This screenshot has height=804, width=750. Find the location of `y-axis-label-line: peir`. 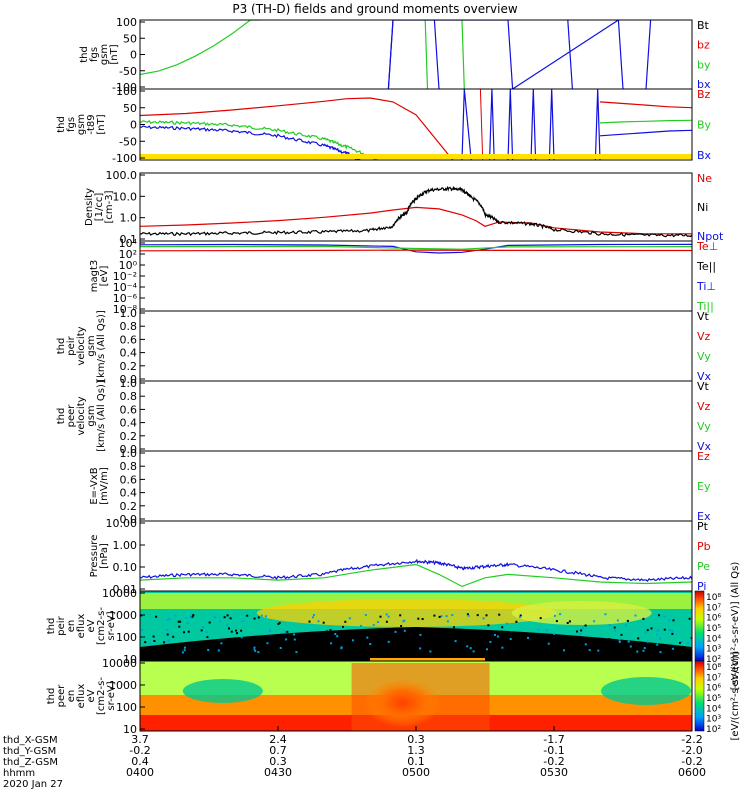

y-axis-label-line: peir is located at coordinates (61, 625).